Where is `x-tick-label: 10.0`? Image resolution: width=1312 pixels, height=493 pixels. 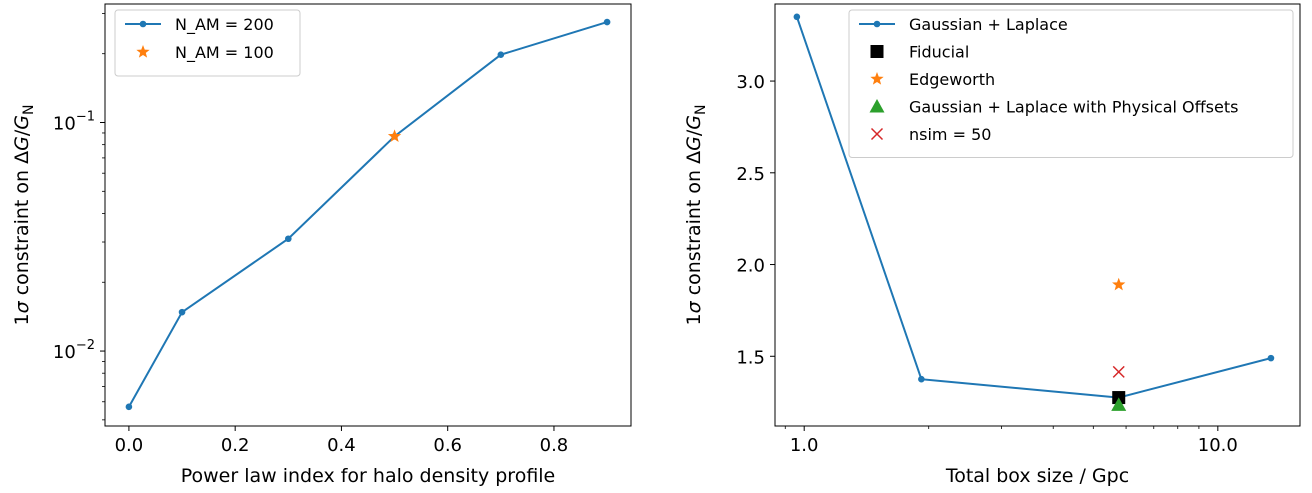
x-tick-label: 10.0 is located at coordinates (1218, 445).